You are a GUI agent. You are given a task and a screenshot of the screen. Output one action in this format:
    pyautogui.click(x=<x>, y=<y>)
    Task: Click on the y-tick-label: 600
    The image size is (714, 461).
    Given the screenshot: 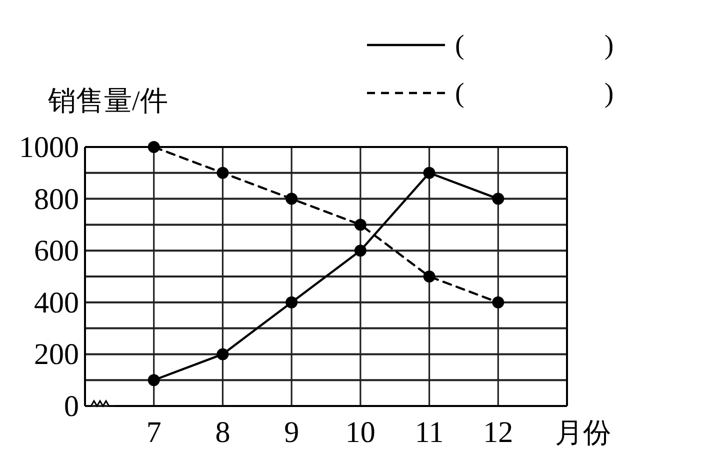 What is the action you would take?
    pyautogui.click(x=56, y=251)
    